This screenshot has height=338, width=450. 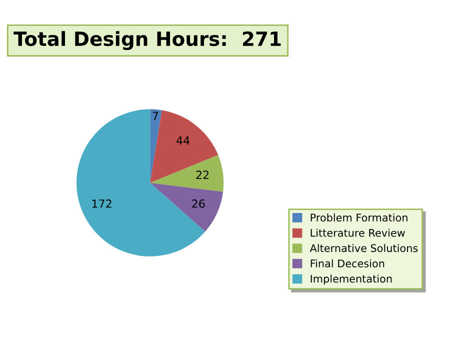 I want to click on data-label: 44, so click(x=183, y=140).